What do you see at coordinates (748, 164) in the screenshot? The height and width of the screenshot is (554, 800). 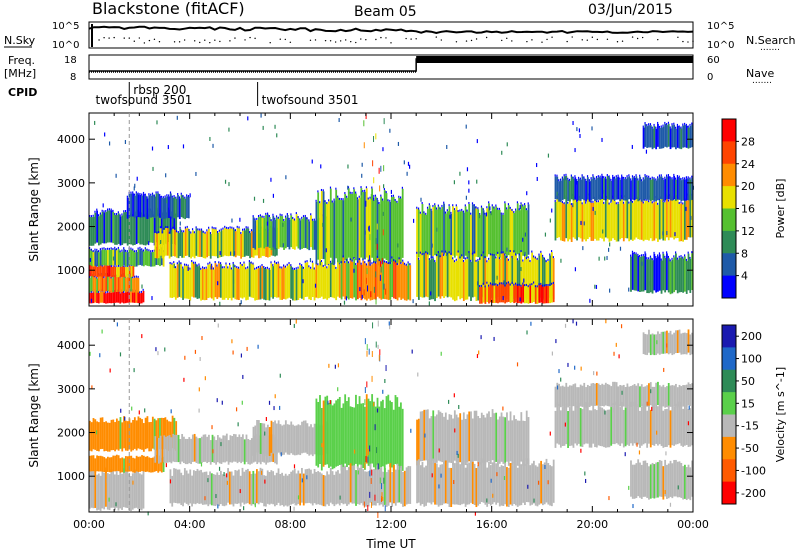 I see `power-colorbar-tick-label: 24` at bounding box center [748, 164].